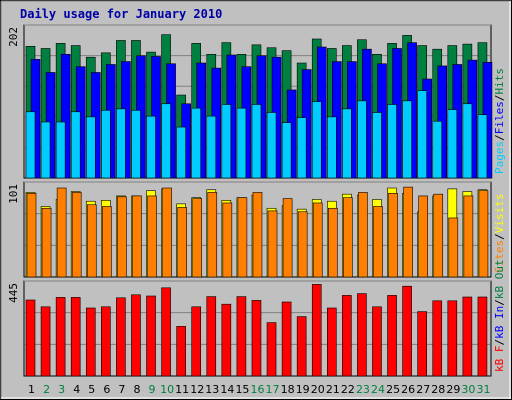 This screenshot has height=400, width=512. Describe the element at coordinates (483, 389) in the screenshot. I see `x-tick-label-day-31: 31` at that location.